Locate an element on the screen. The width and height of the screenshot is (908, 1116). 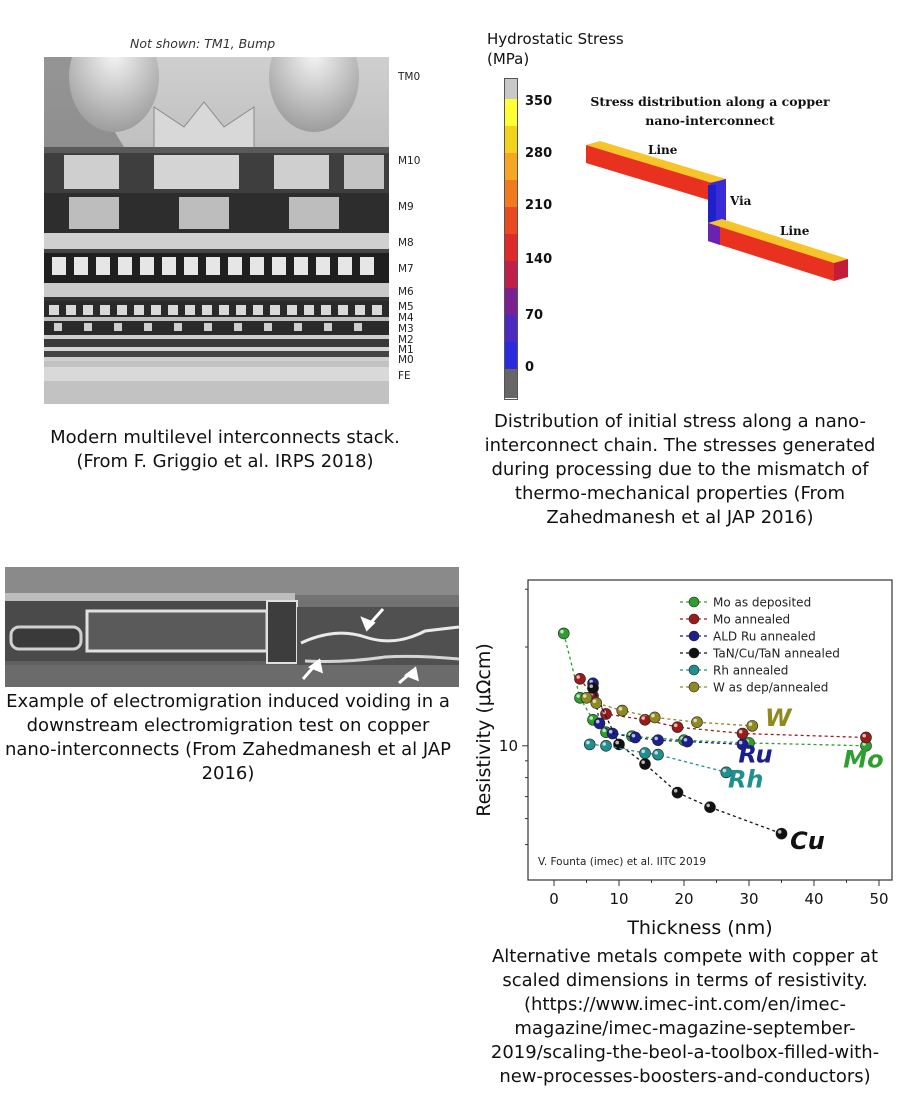
diagram-title-line1: Stress distribution along a copper is located at coordinates (710, 101).